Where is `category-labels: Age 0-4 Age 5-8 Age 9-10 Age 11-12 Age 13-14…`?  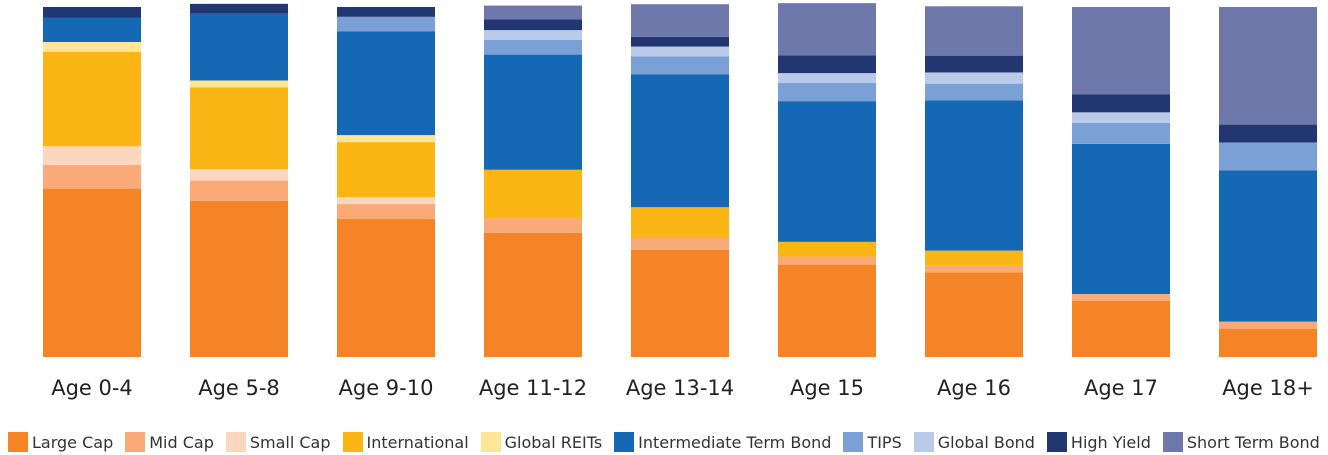
category-labels: Age 0-4 Age 5-8 Age 9-10 Age 11-12 Age 13-14… is located at coordinates (682, 388).